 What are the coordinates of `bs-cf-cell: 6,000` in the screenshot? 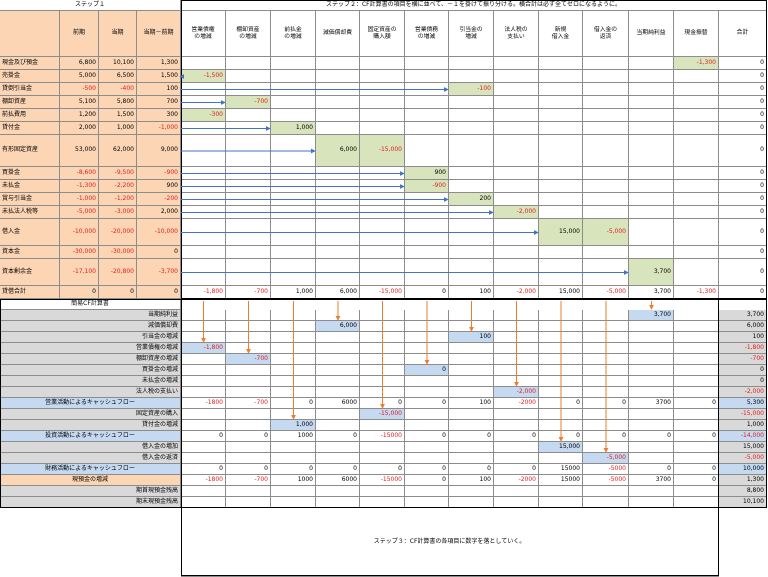 It's located at (338, 292).